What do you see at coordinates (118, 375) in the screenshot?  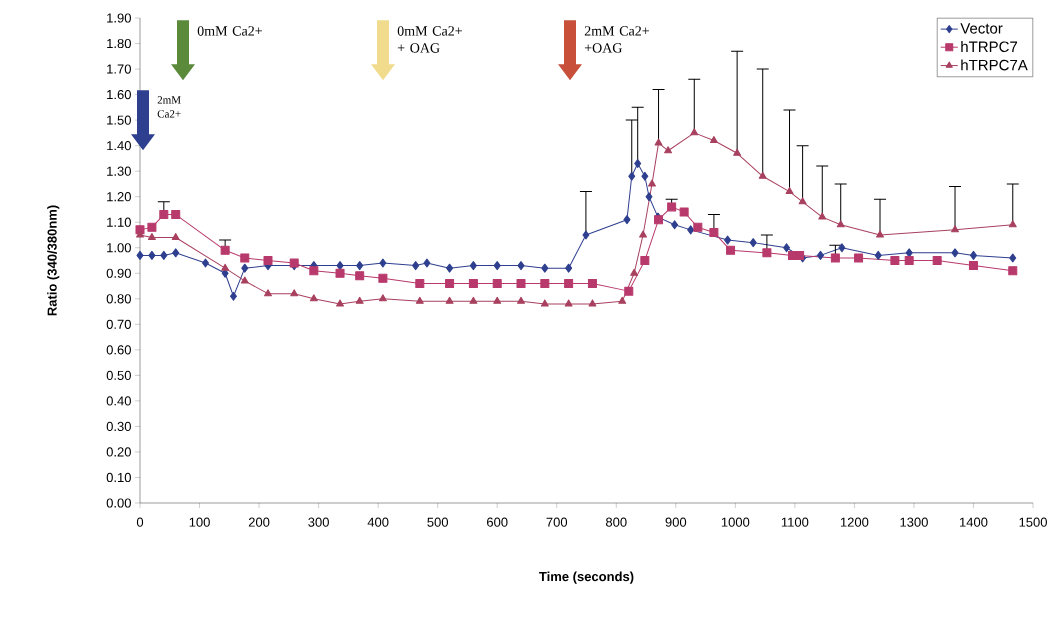 I see `y-tick-label: 0.50` at bounding box center [118, 375].